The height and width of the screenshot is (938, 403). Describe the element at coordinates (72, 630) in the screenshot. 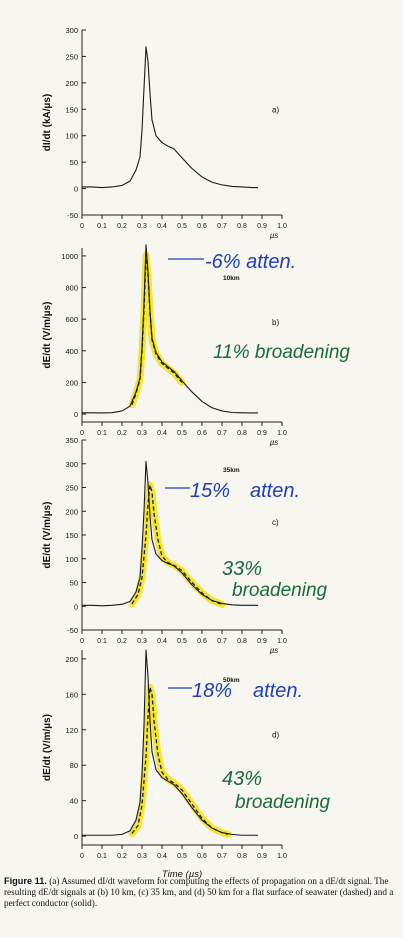

I see `y-tick-label-c: -50` at that location.